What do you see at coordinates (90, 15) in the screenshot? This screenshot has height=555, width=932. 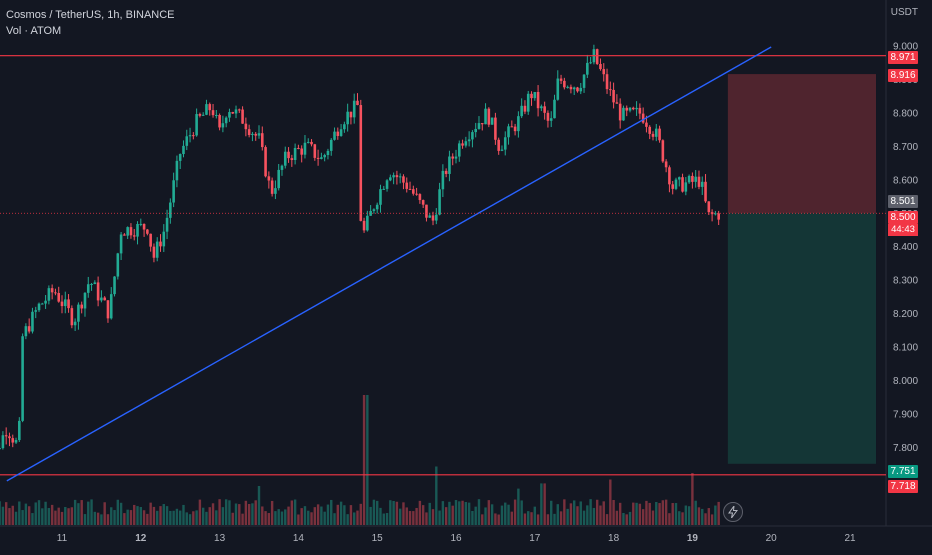 I see `symbol-title: Cosmos / TetherUS, 1h, BINANCE` at bounding box center [90, 15].